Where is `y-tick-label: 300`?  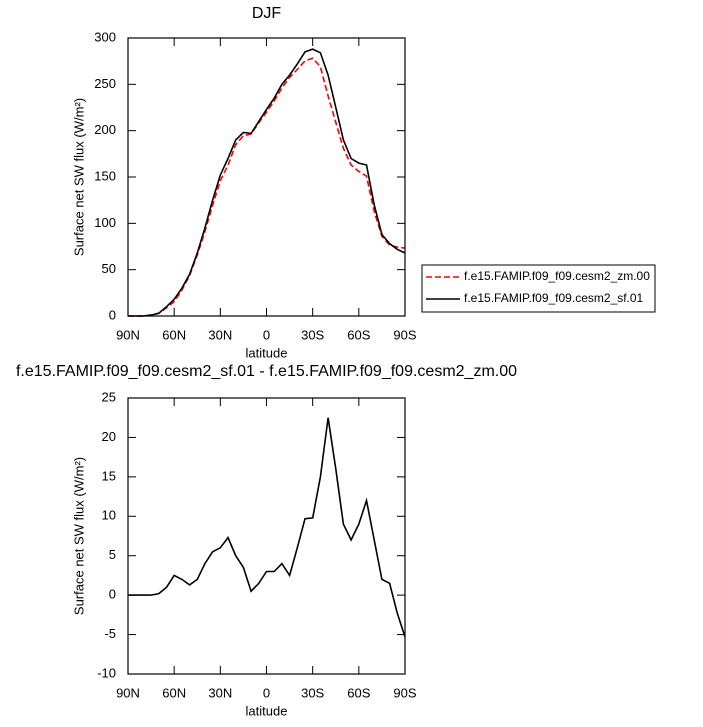
y-tick-label: 300 is located at coordinates (105, 36).